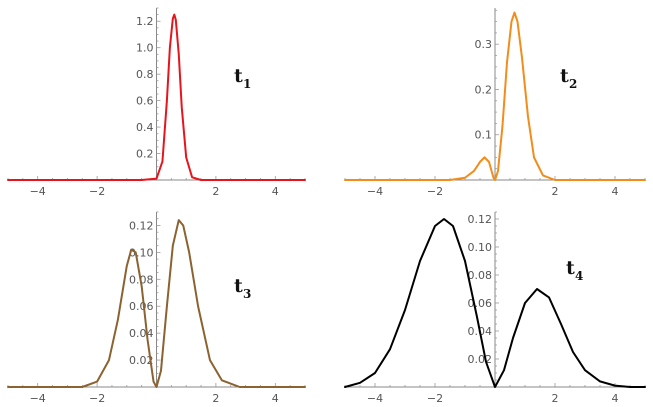  I want to click on panel-label-subscript: 4, so click(579, 276).